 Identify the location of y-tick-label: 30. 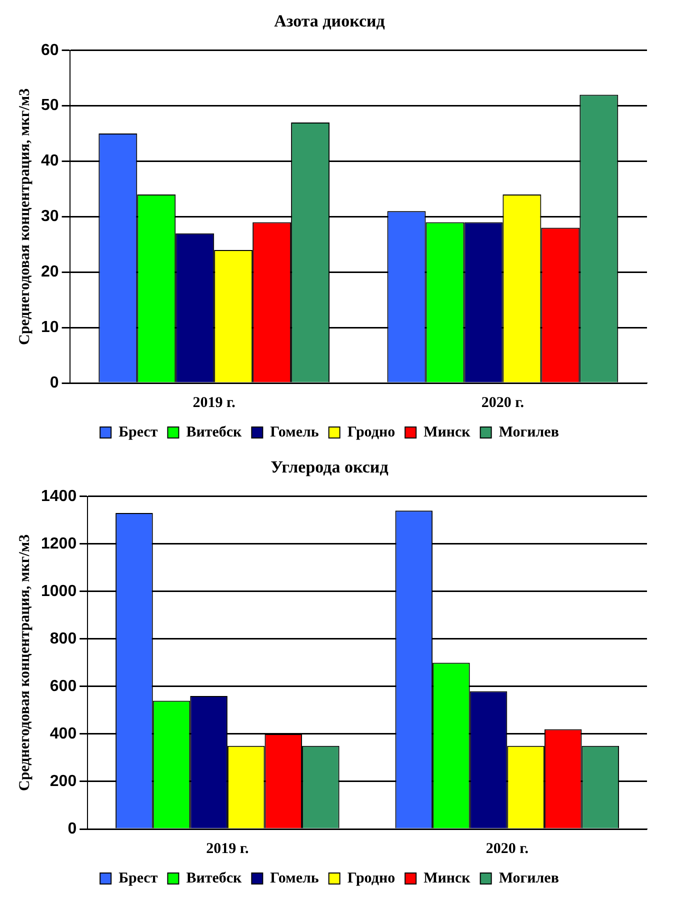
(50, 217).